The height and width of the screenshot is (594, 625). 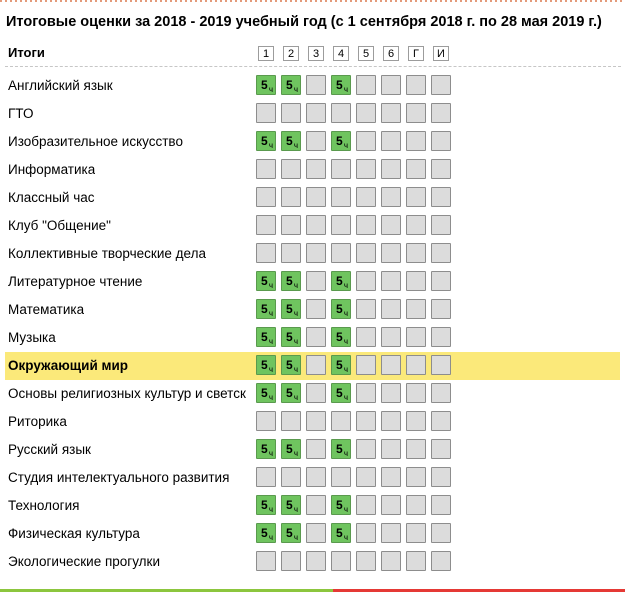 I want to click on subject-row: Экологические прогулки, so click(x=312, y=562).